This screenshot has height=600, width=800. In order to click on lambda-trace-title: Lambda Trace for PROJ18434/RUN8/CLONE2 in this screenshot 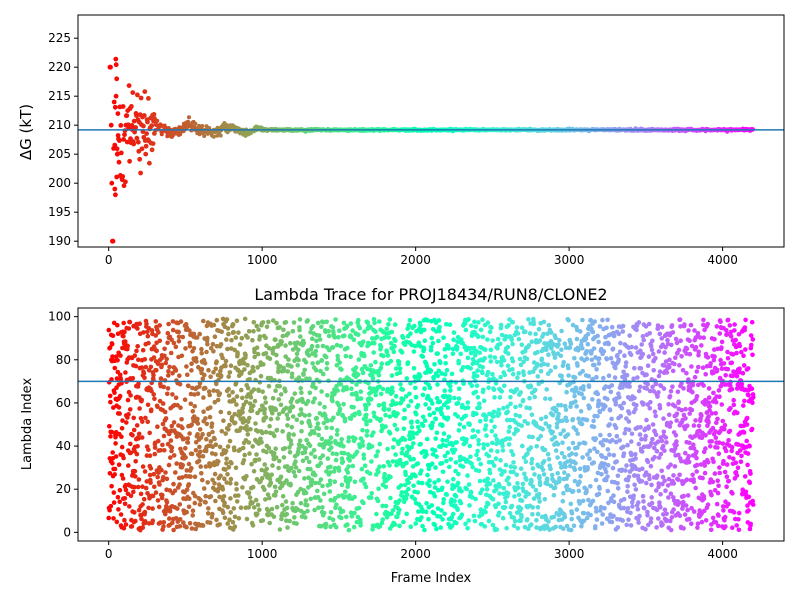, I will do `click(430, 294)`.